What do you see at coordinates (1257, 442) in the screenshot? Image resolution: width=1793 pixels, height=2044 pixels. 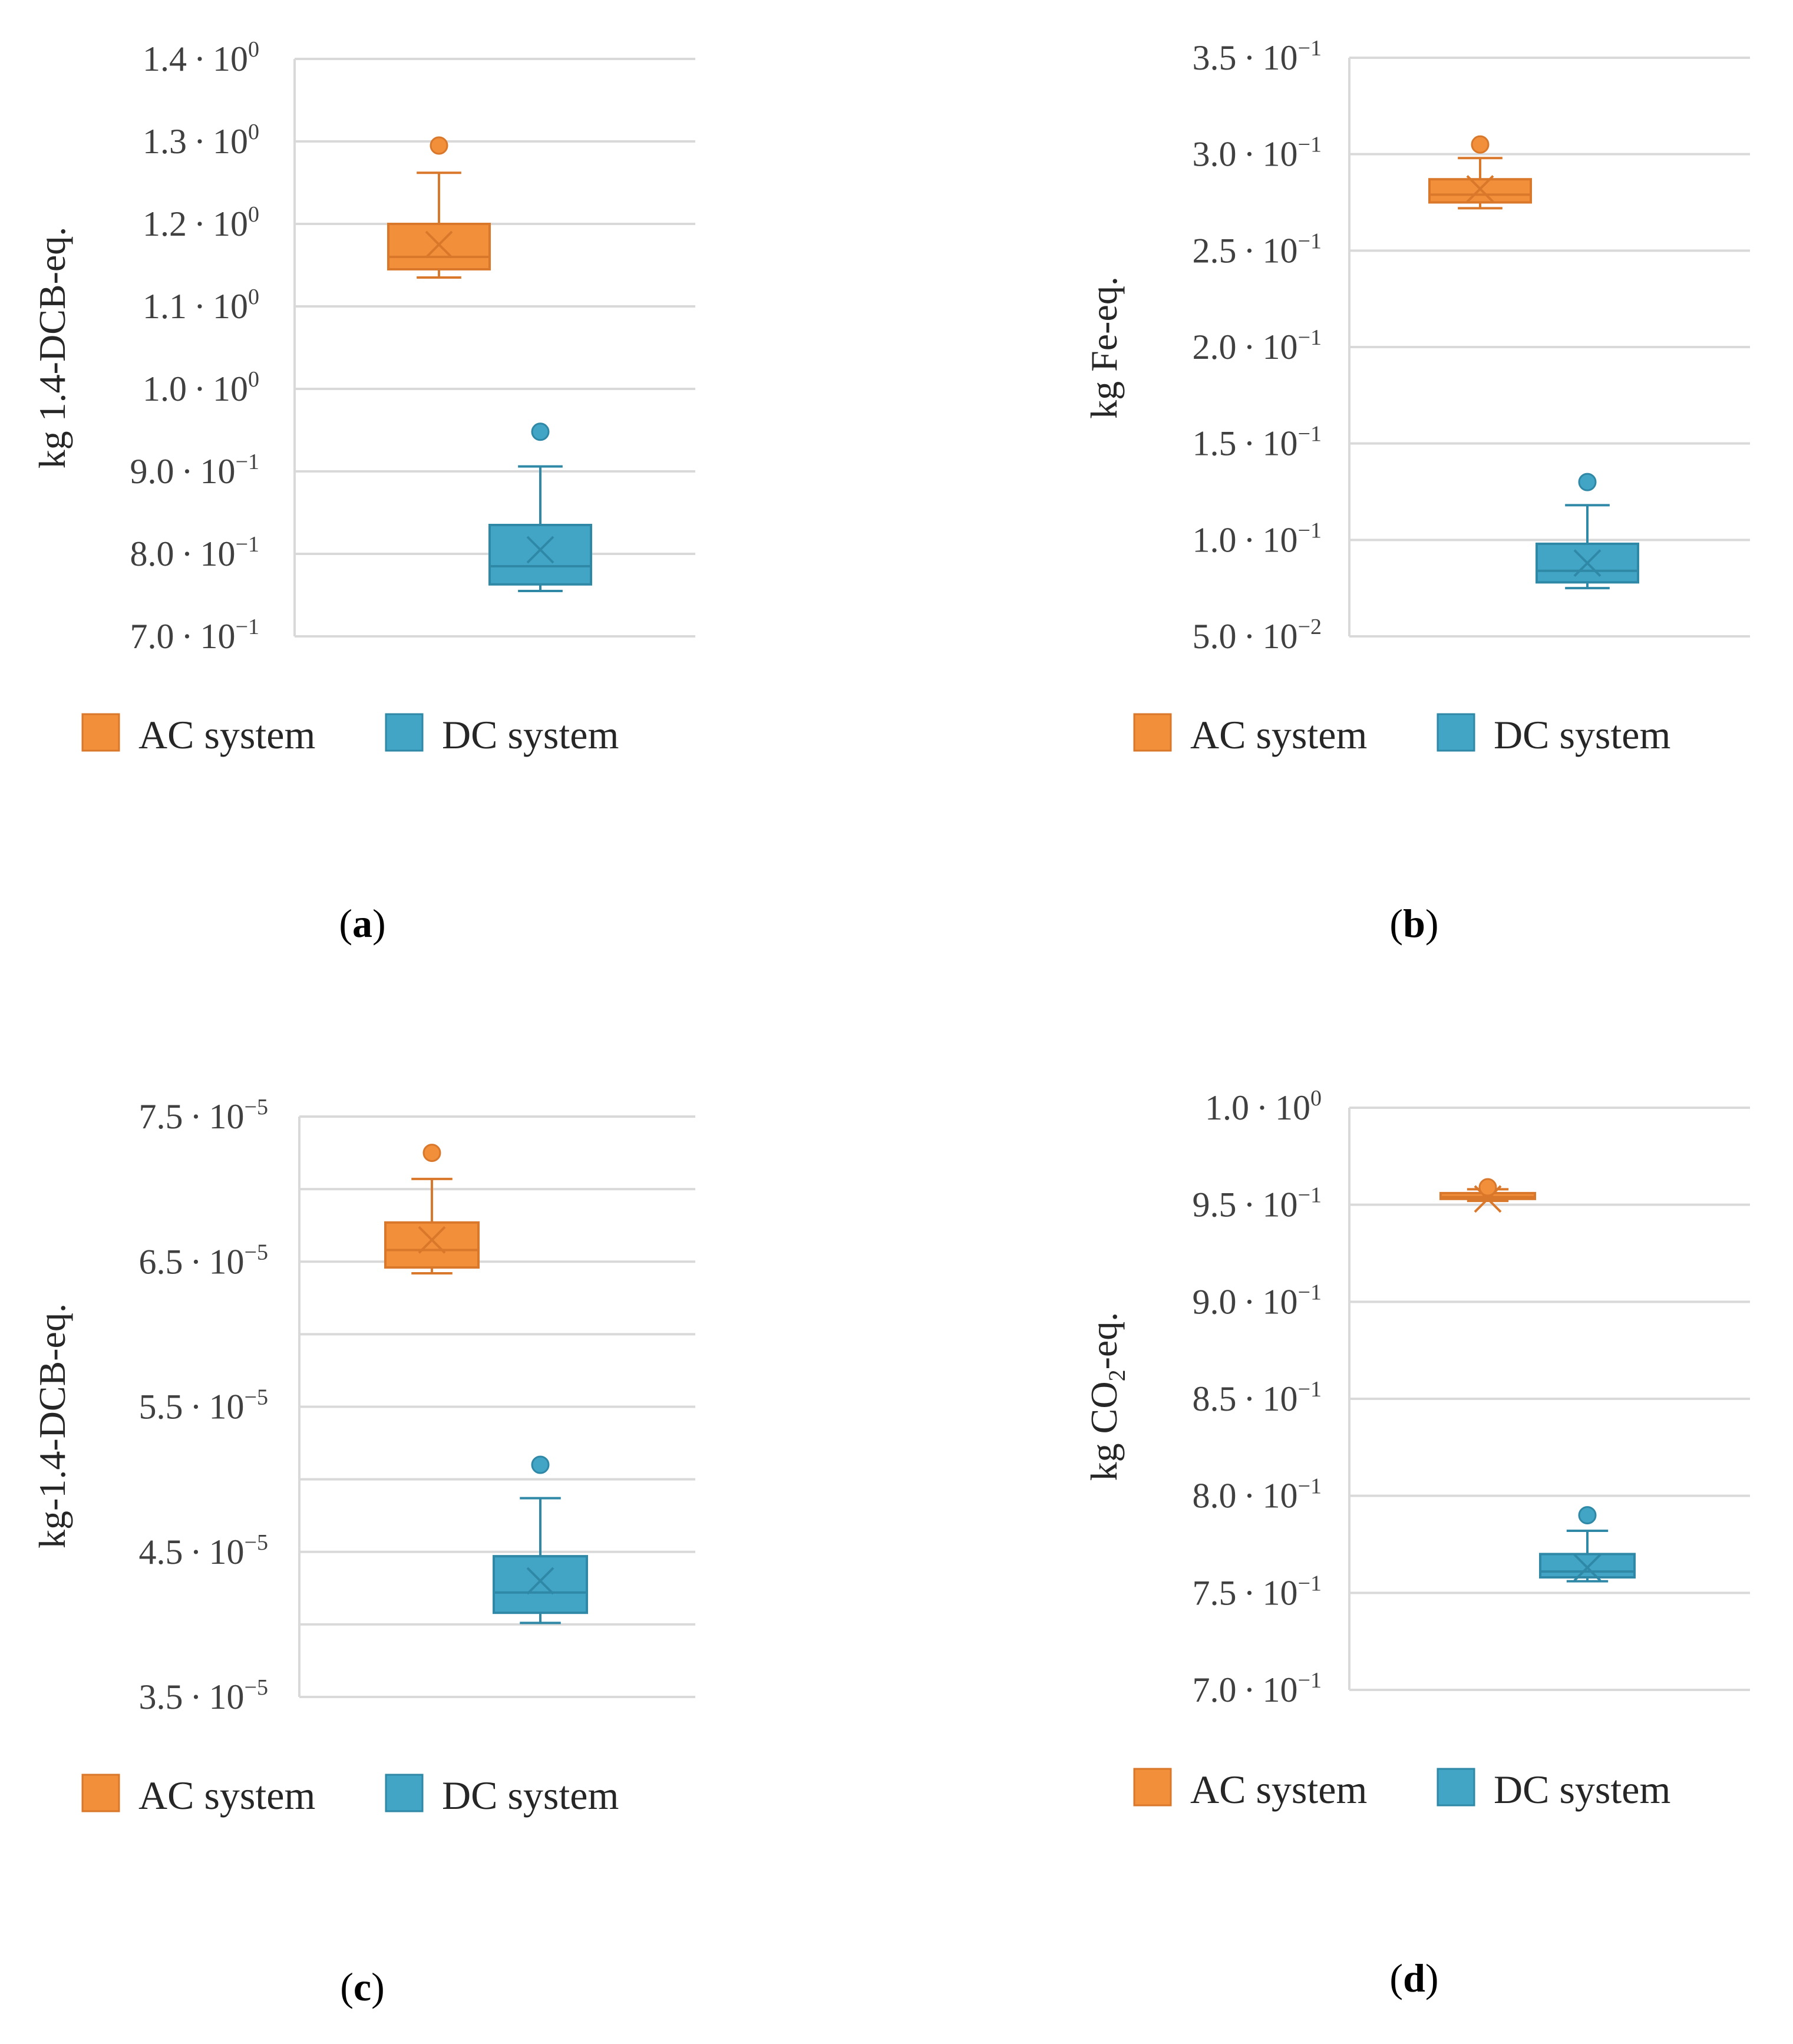 I see `y-tick-label: 1.5 · 10⁻¹` at bounding box center [1257, 442].